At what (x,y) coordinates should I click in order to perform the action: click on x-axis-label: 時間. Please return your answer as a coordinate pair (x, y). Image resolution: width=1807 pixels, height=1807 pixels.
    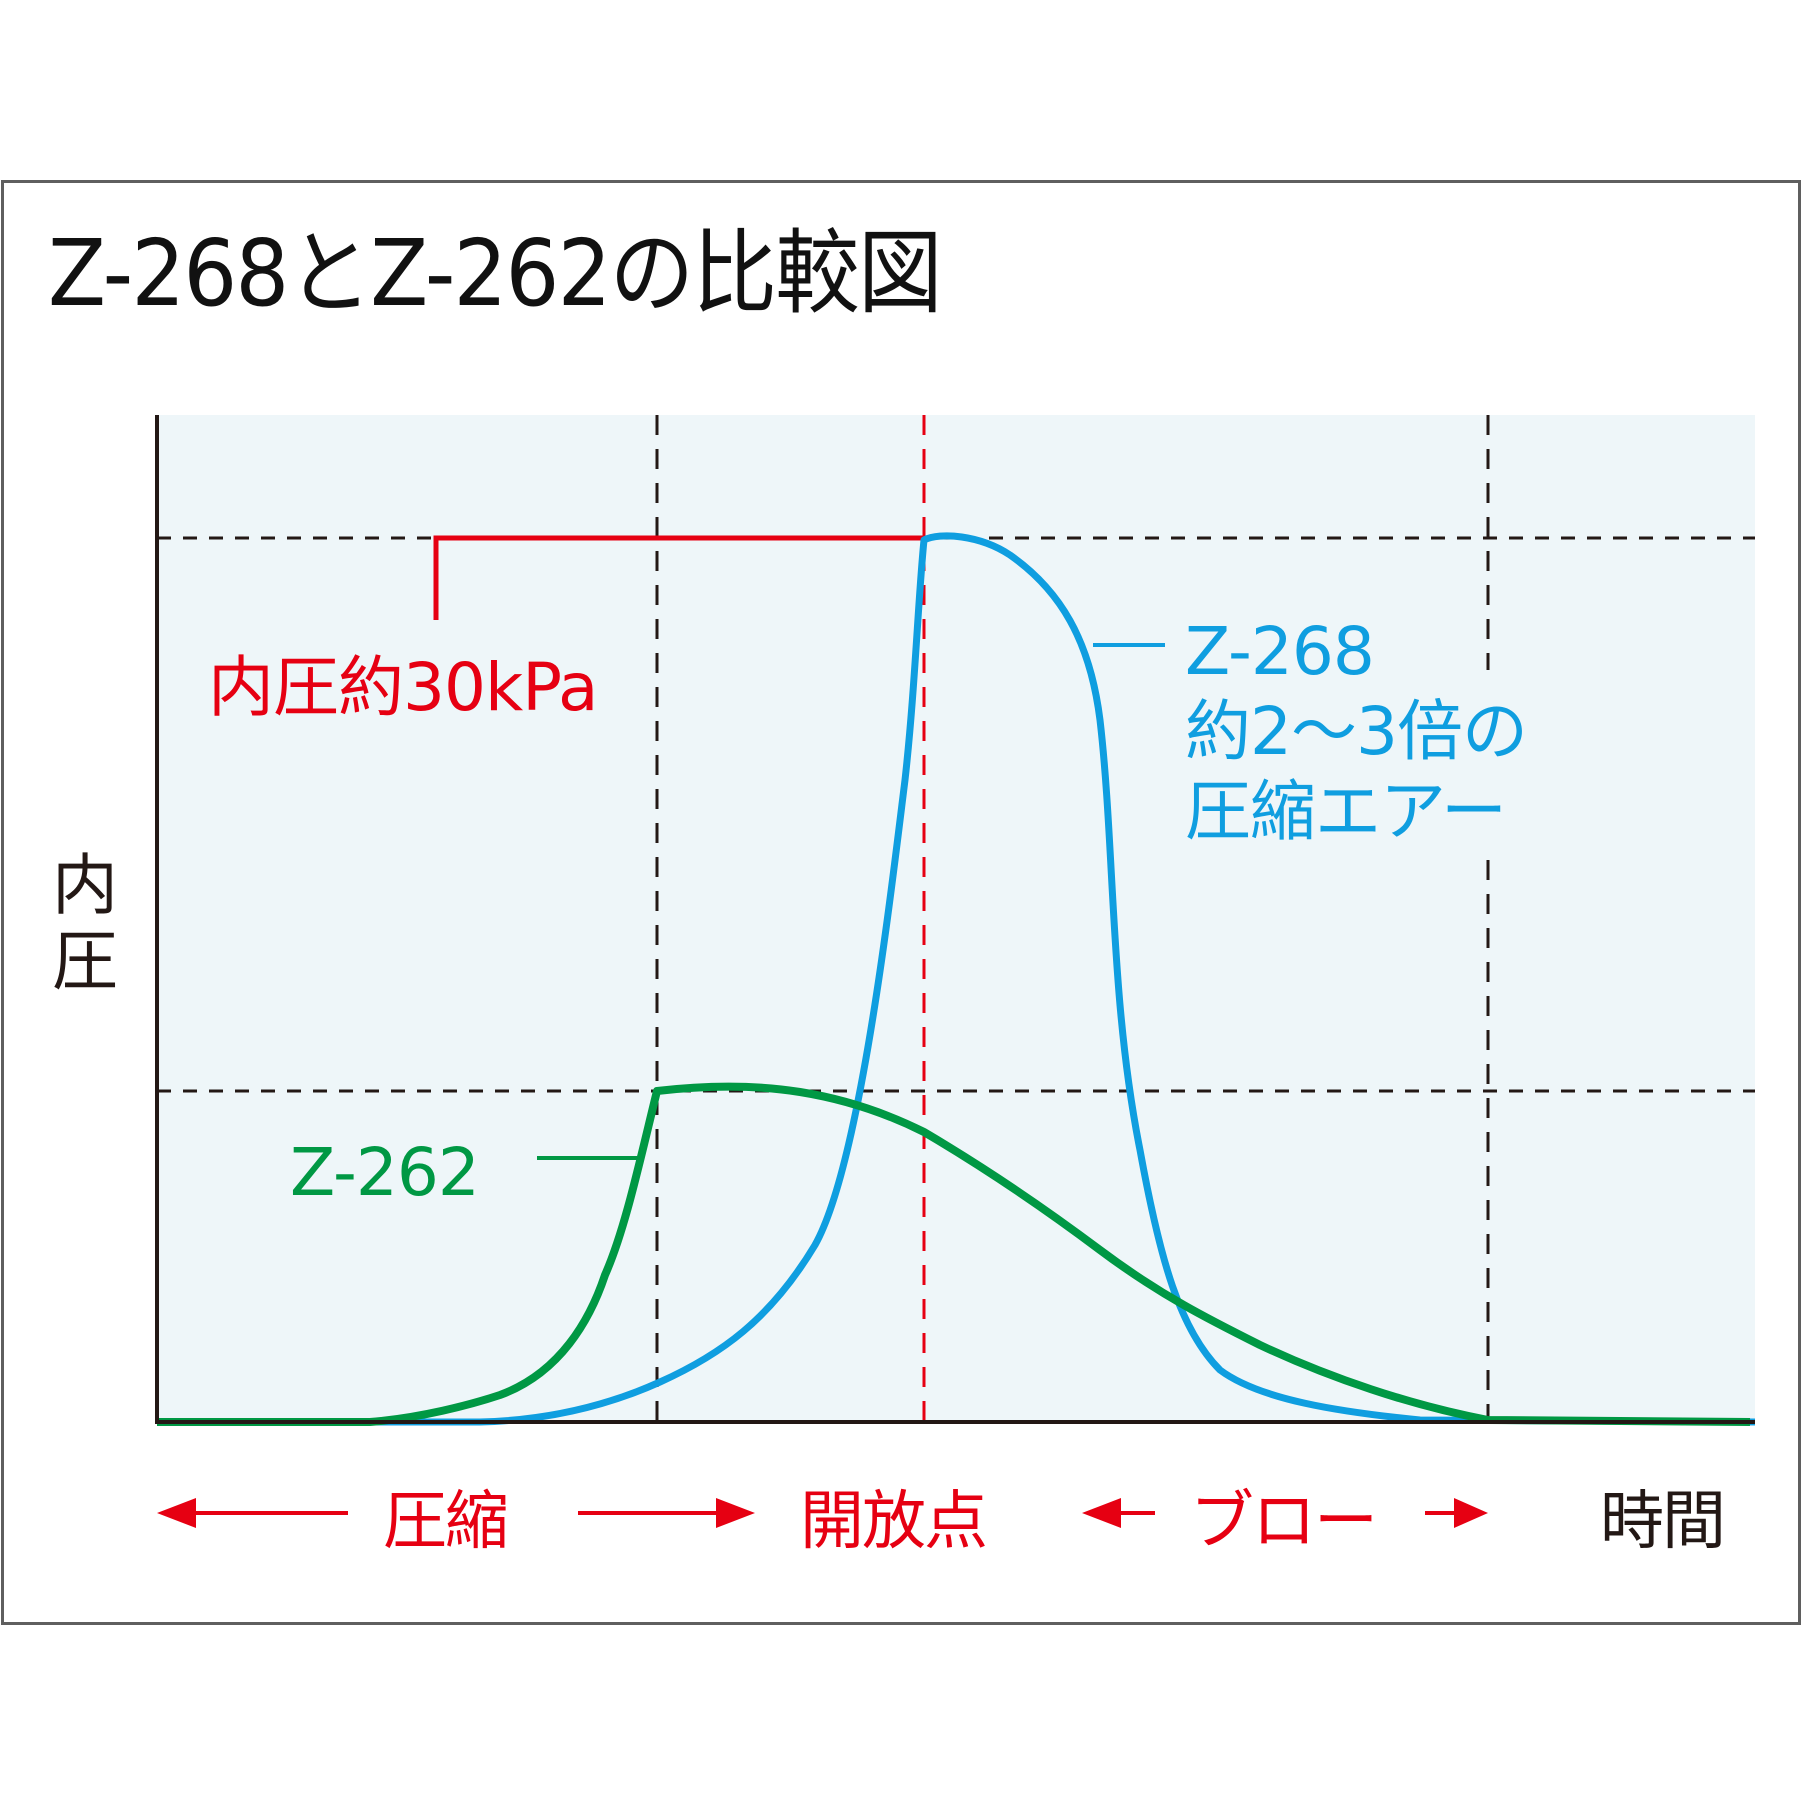
    Looking at the image, I should click on (1663, 1522).